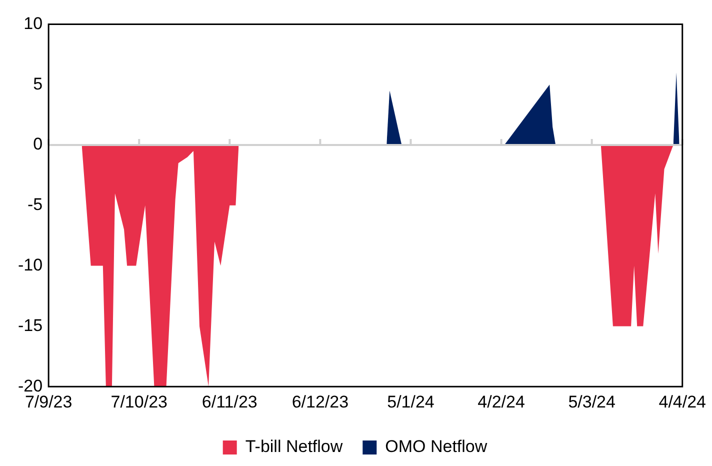  I want to click on y-tick-label: 0, so click(38, 144).